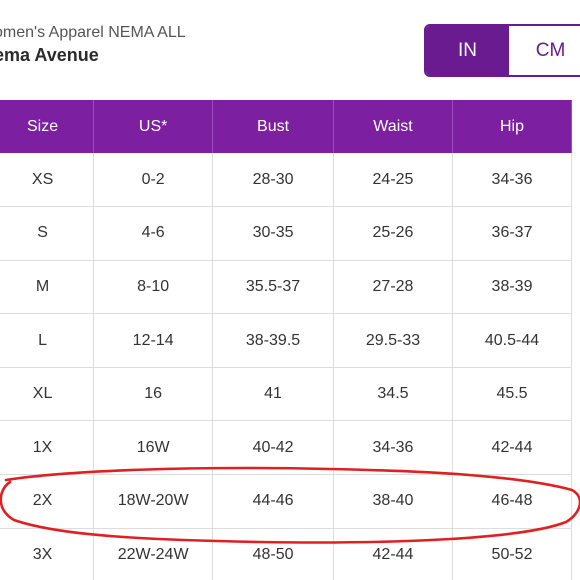  I want to click on cell-waist: 38-40, so click(393, 501).